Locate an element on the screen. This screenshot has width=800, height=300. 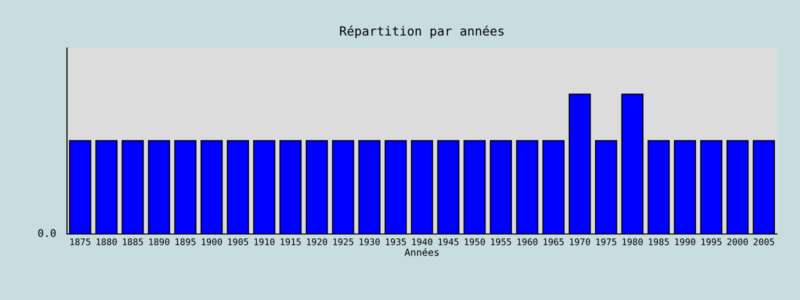
x-tick-label: 2000 is located at coordinates (737, 242).